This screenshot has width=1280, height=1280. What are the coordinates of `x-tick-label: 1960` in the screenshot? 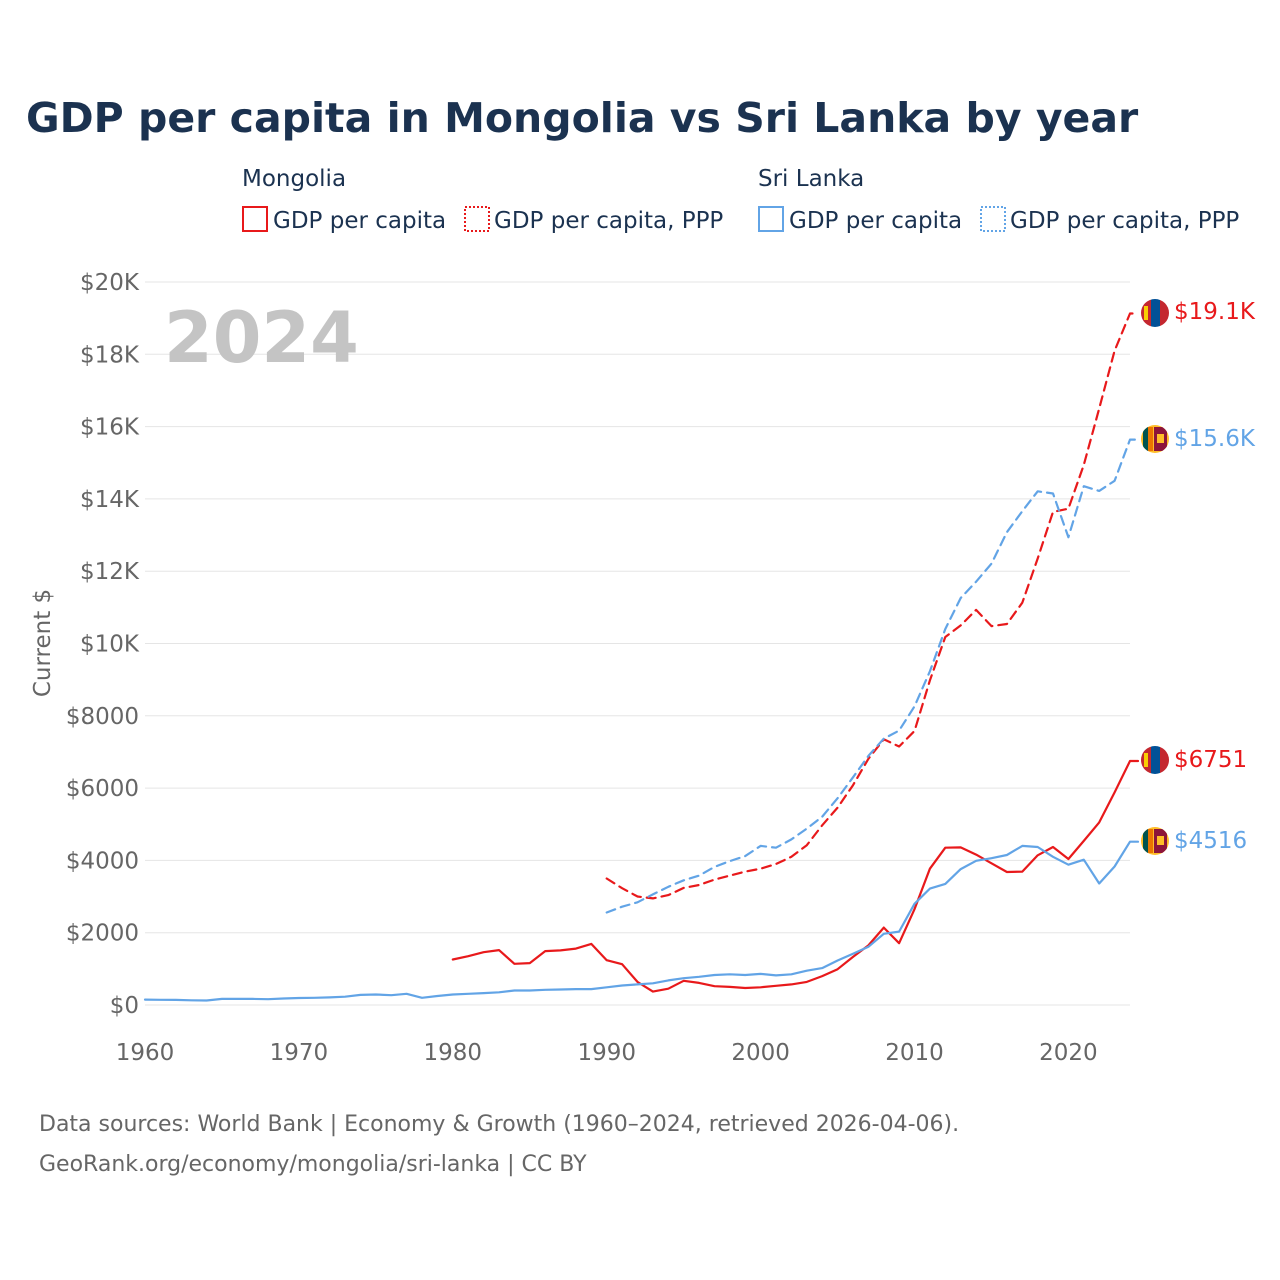 It's located at (145, 1053).